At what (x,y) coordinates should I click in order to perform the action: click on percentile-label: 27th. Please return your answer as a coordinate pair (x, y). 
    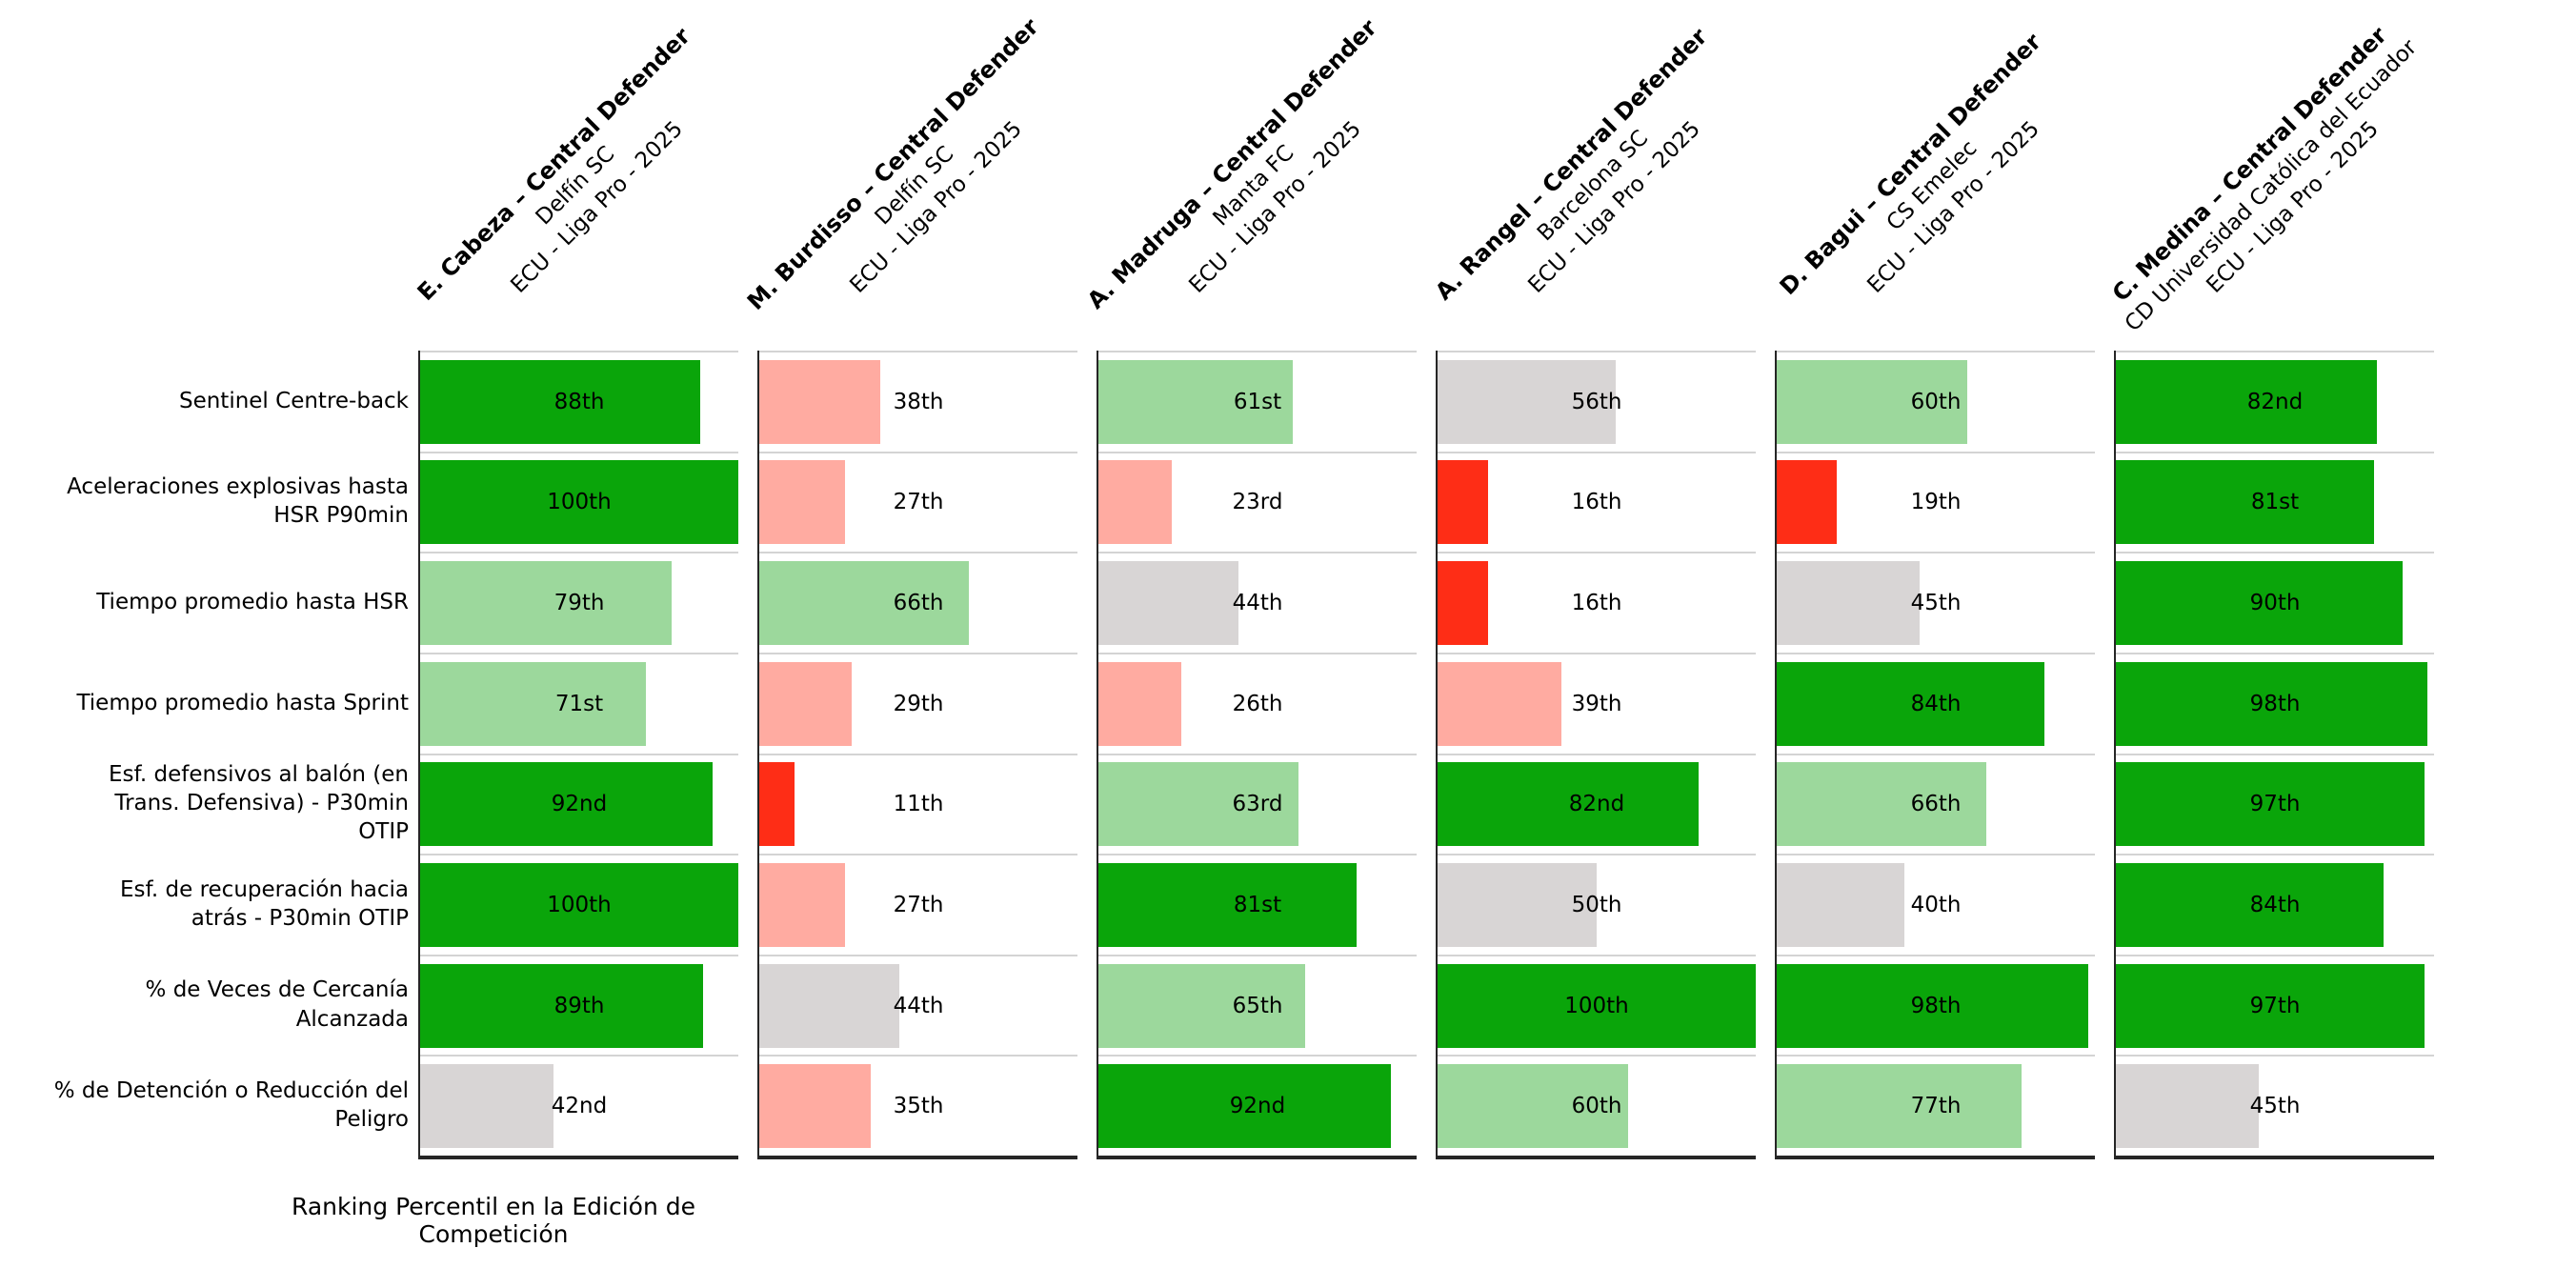
    Looking at the image, I should click on (919, 503).